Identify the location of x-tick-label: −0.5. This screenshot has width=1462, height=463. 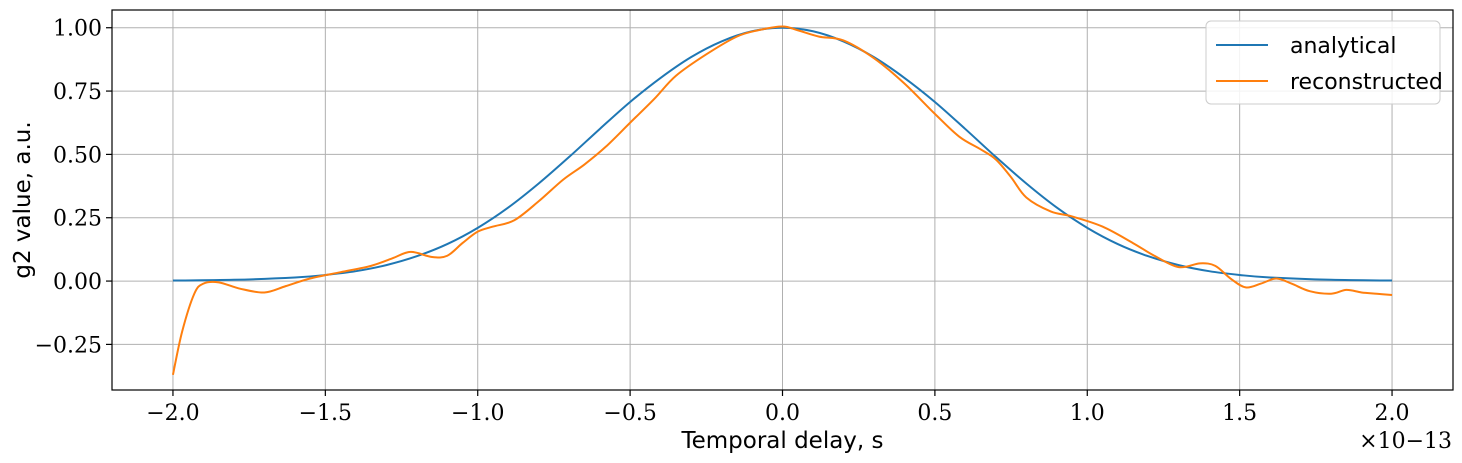
(629, 413).